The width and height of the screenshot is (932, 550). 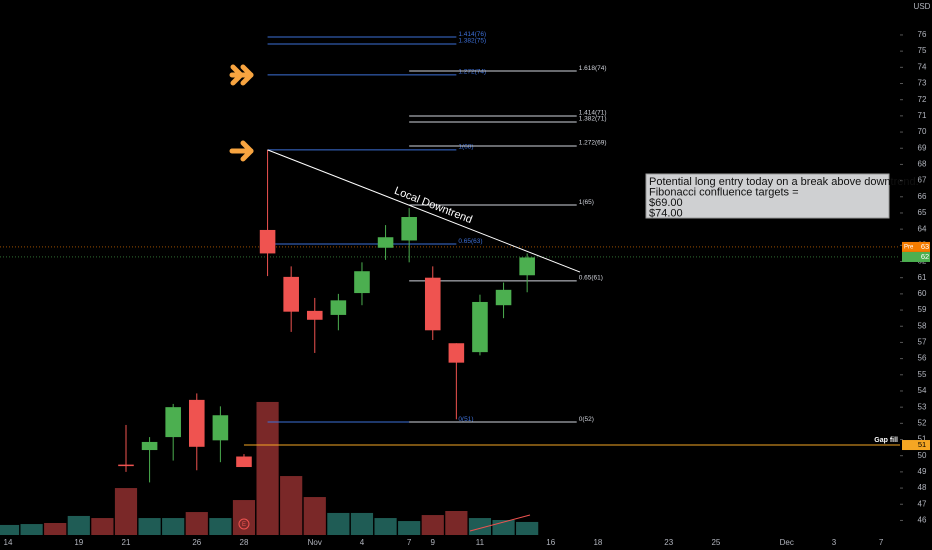 I want to click on fib-label: 0(51), so click(x=465, y=419).